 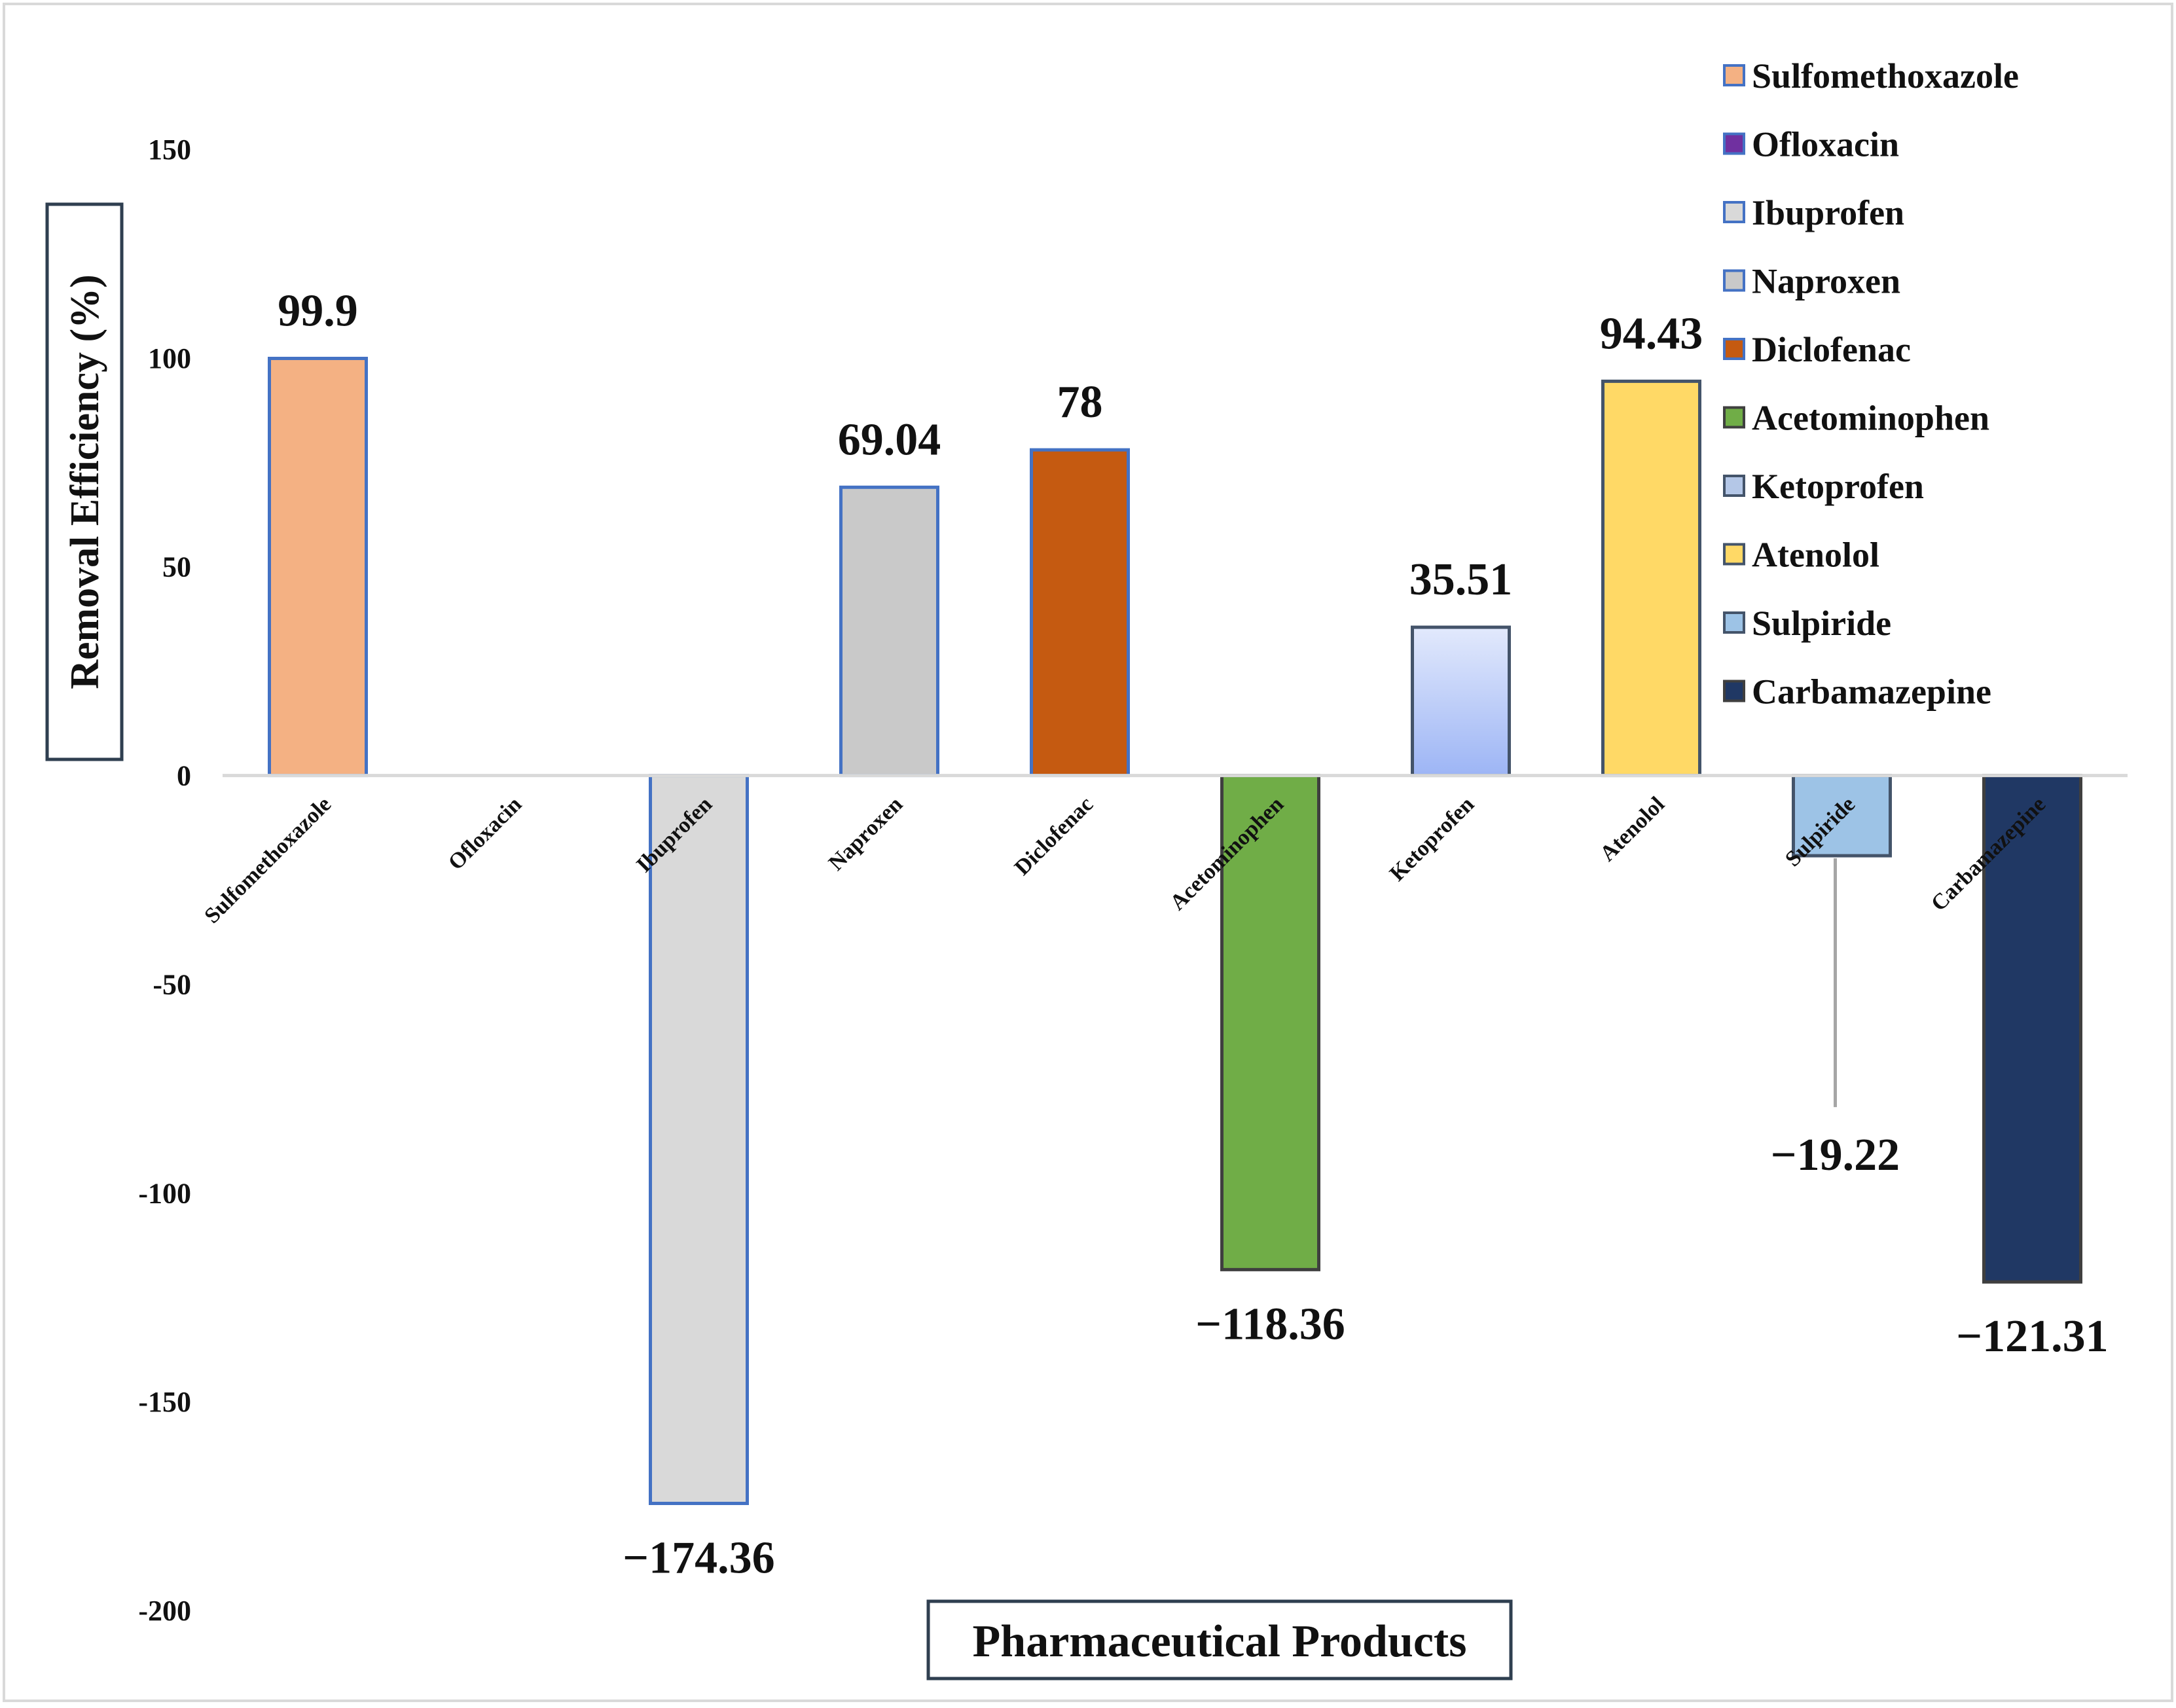 I want to click on data-label-atenolol: 94.43, so click(x=1651, y=333).